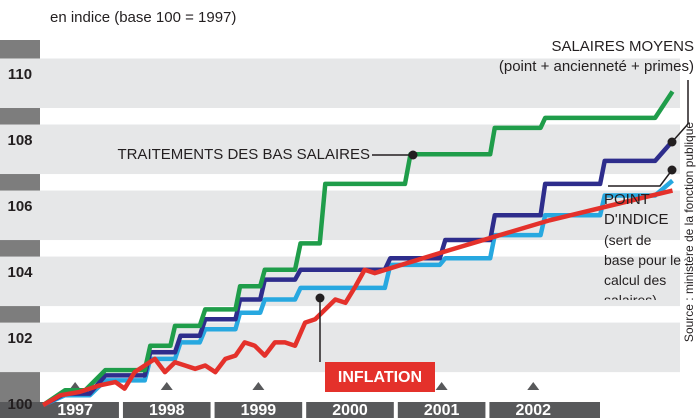 The width and height of the screenshot is (700, 418). What do you see at coordinates (596, 66) in the screenshot?
I see `series-note: (point + ancienneté + primes)` at bounding box center [596, 66].